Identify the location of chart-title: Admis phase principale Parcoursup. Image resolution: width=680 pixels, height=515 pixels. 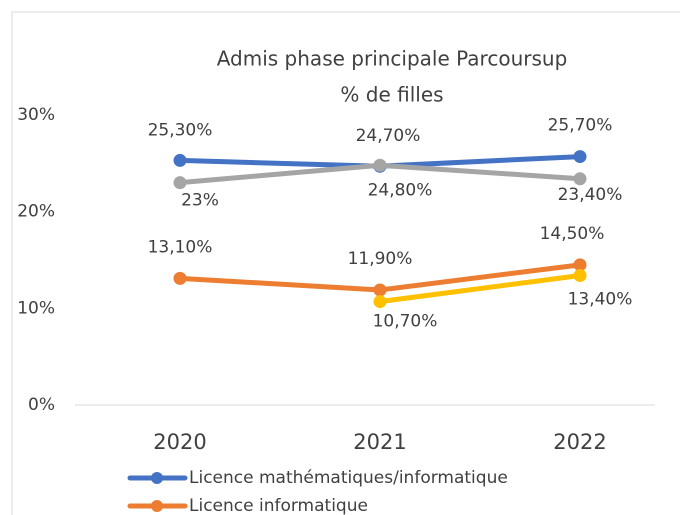
(392, 59).